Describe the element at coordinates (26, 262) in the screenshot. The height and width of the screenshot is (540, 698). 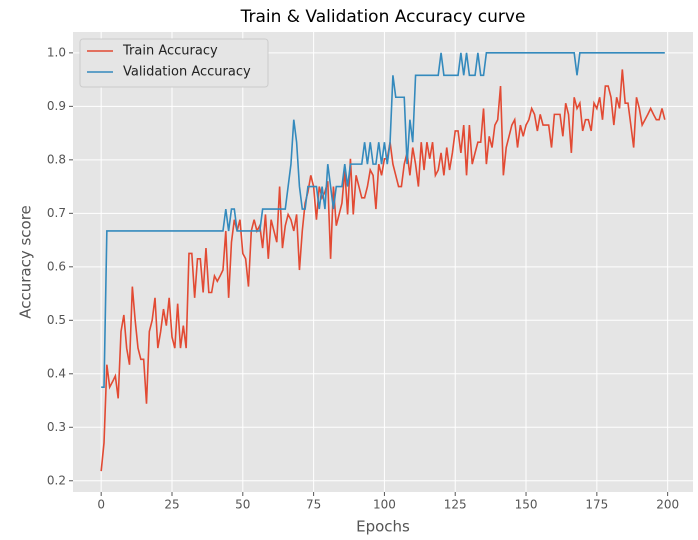
I see `y-axis-label: Accuracy score` at that location.